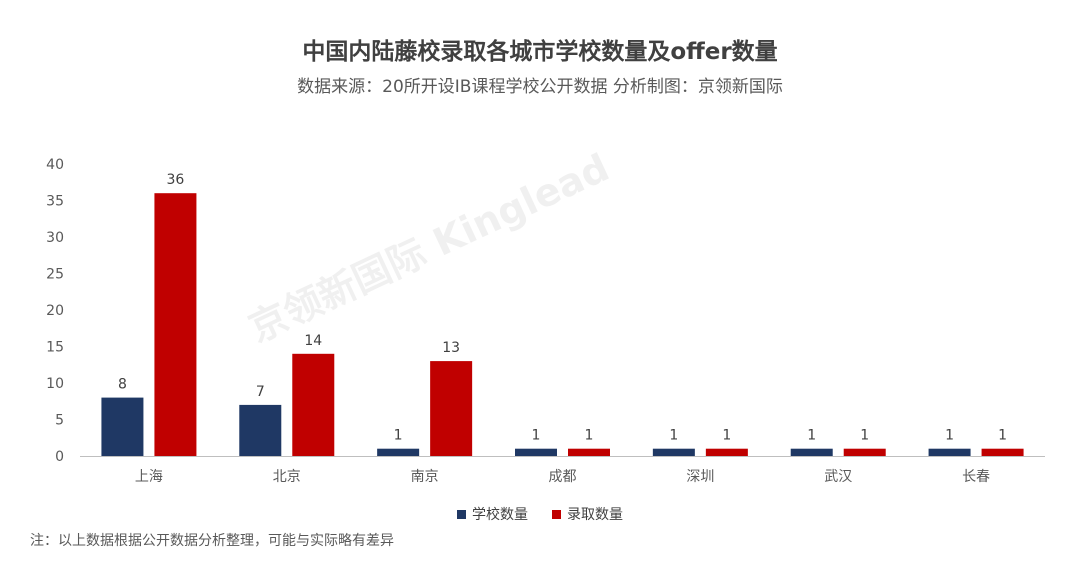 Image resolution: width=1080 pixels, height=566 pixels. I want to click on x-tick-label: 长春, so click(976, 477).